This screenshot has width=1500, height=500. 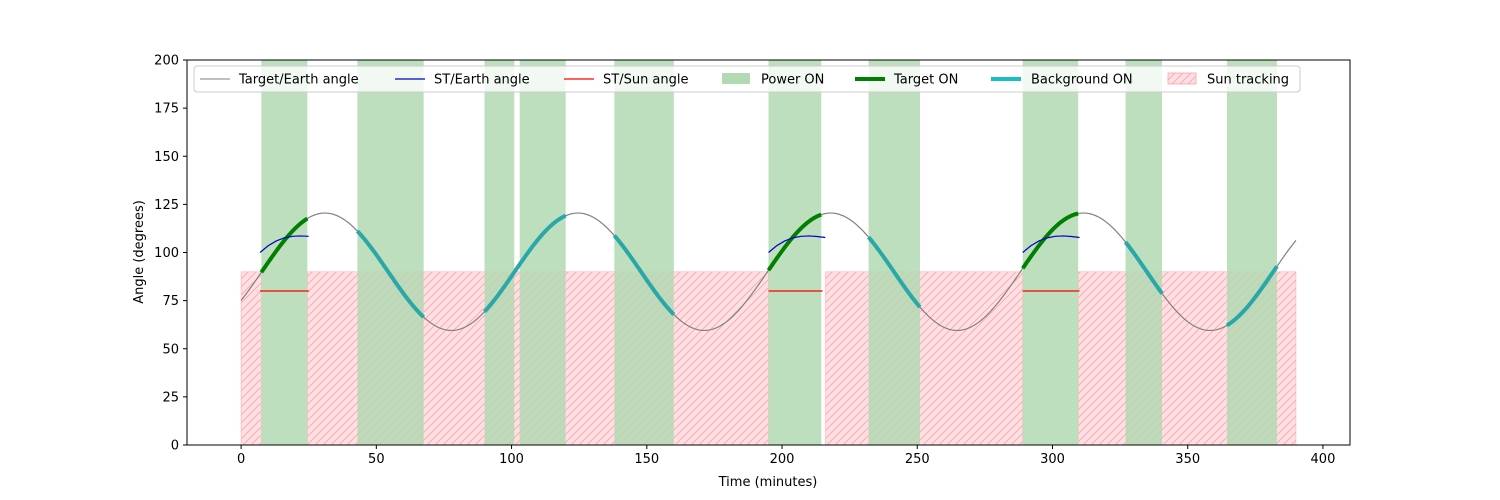 What do you see at coordinates (241, 459) in the screenshot?
I see `x-tick-label: 0` at bounding box center [241, 459].